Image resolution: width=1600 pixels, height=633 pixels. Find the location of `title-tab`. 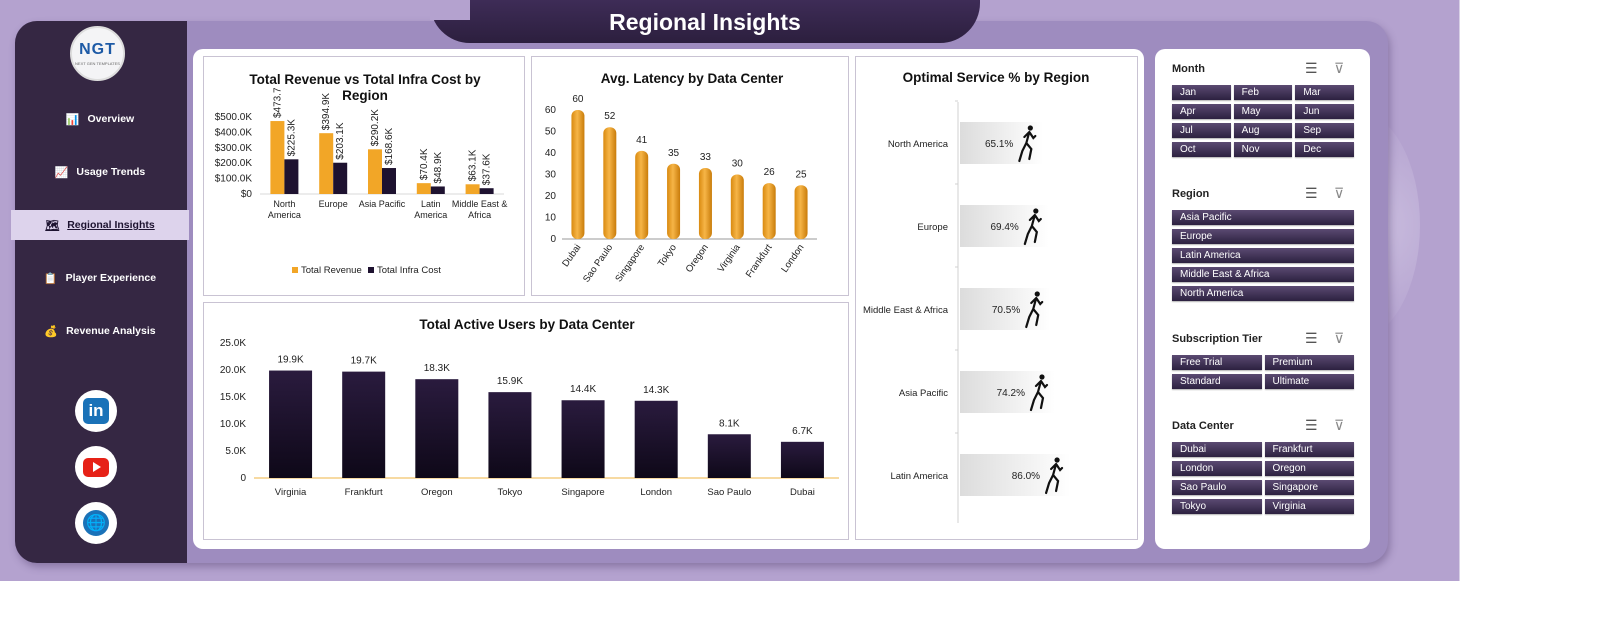

title-tab is located at coordinates (705, 21).